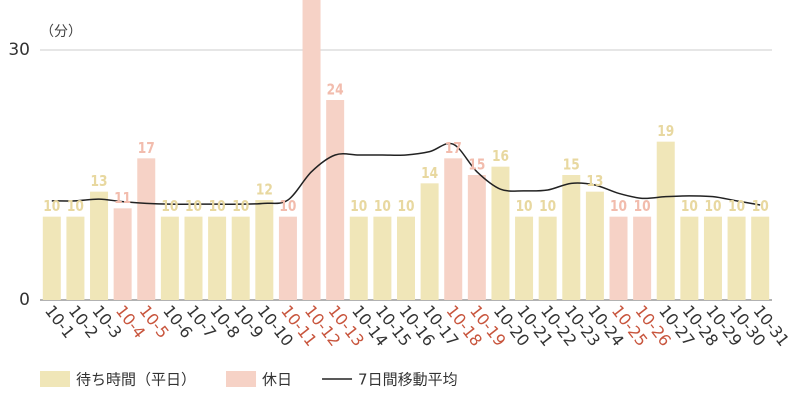 Image resolution: width=800 pixels, height=400 pixels. What do you see at coordinates (136, 380) in the screenshot?
I see `legend-label: 待ち時間（平日）` at bounding box center [136, 380].